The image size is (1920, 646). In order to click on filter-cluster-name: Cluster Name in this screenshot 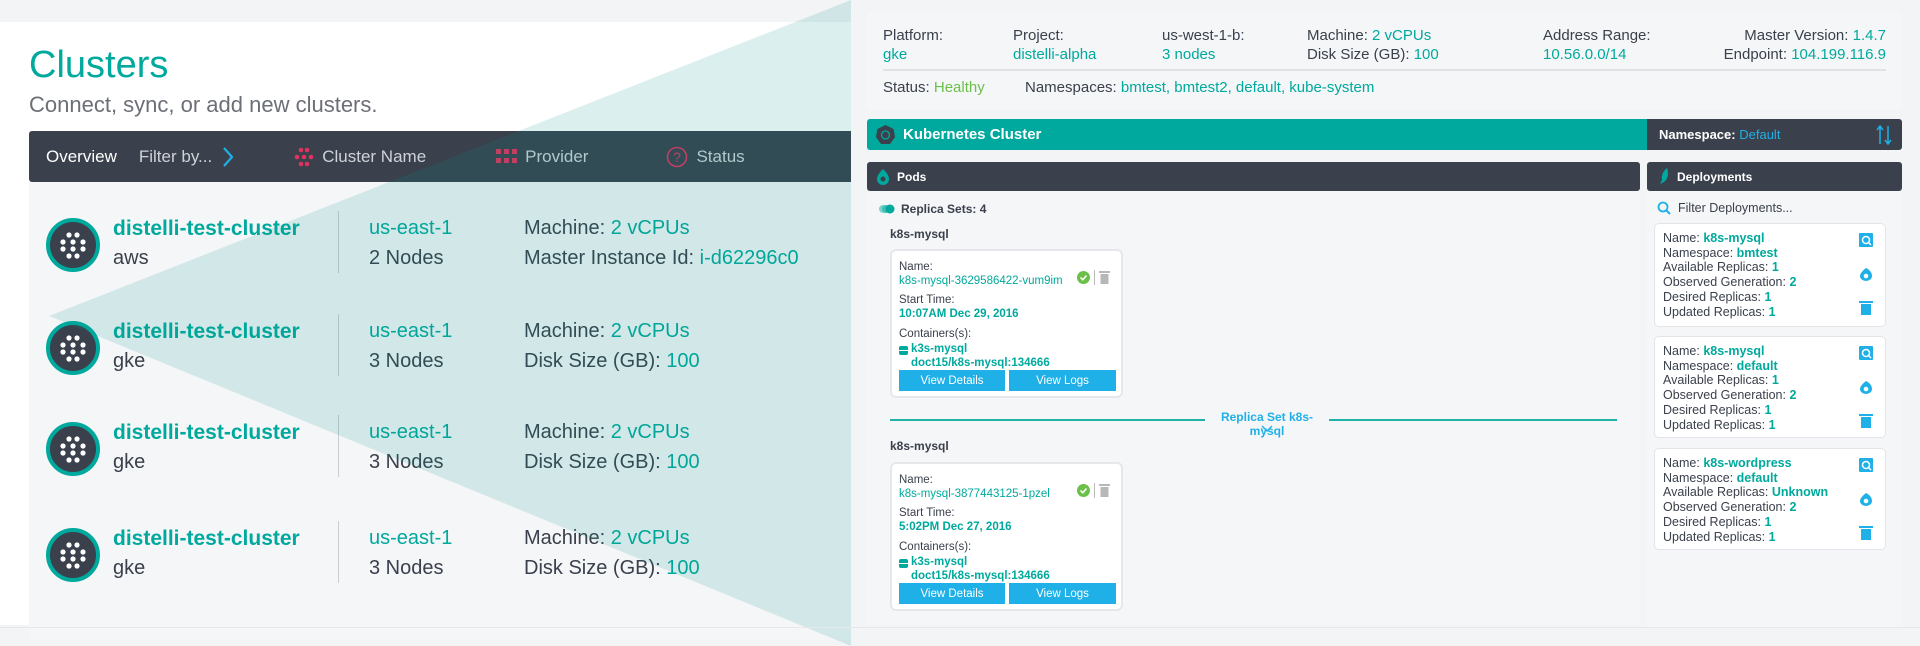, I will do `click(360, 157)`.